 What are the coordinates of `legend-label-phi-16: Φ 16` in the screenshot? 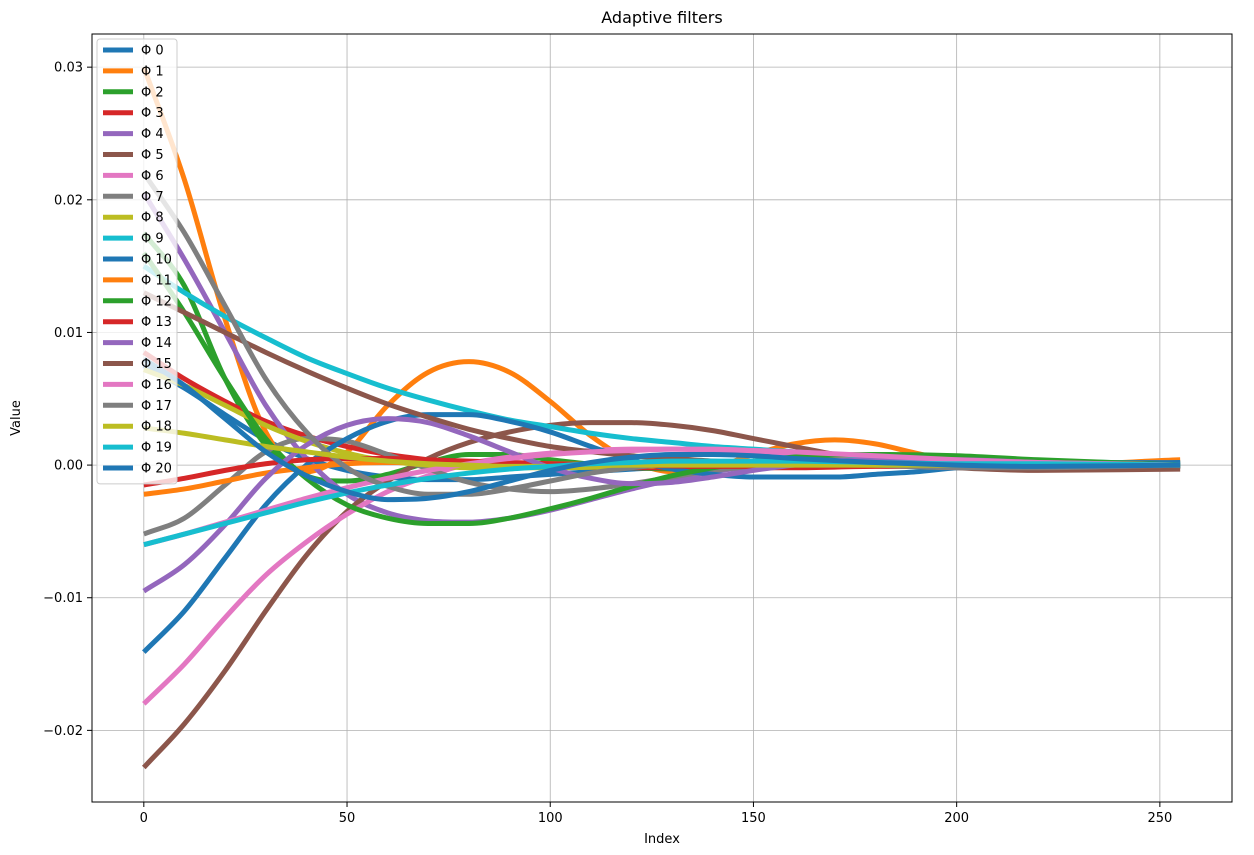 It's located at (156, 385).